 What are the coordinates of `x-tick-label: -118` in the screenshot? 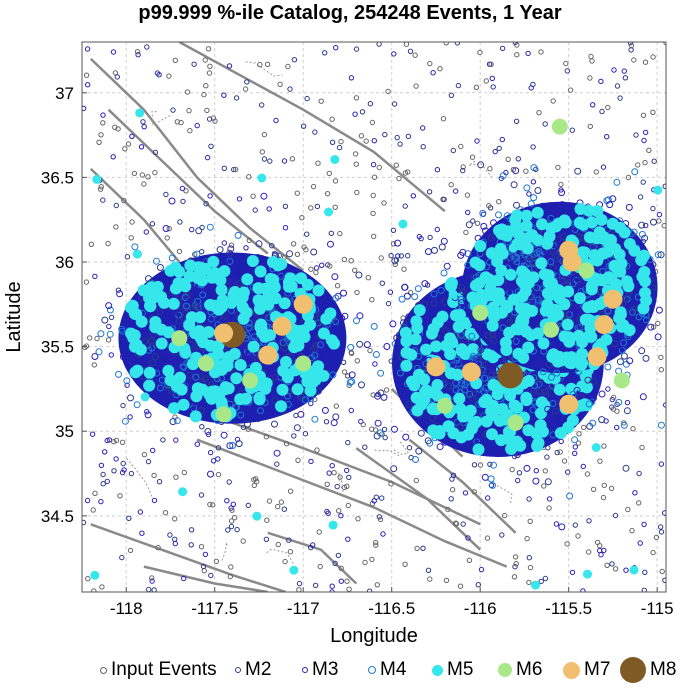 It's located at (126, 608).